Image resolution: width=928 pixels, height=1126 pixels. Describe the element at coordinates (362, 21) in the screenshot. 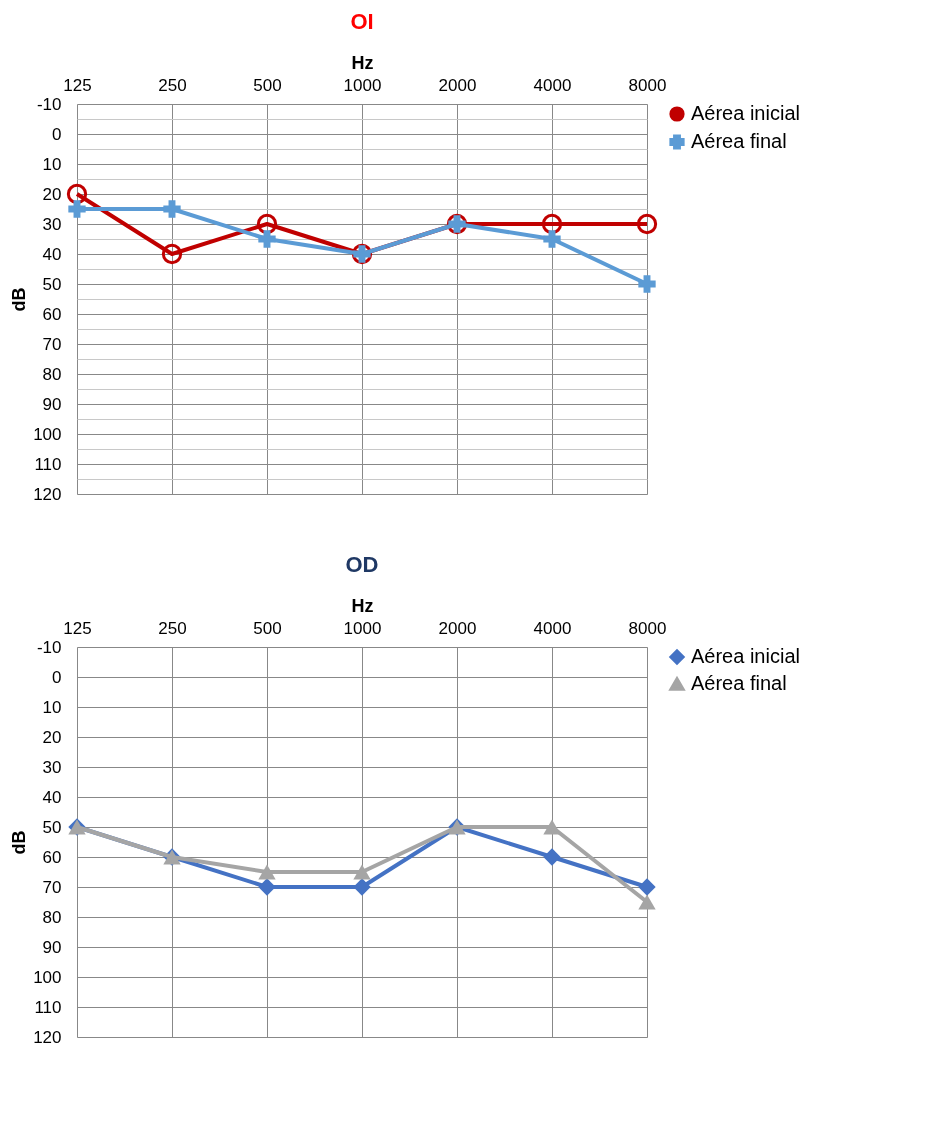

I see `chart-title: OI` at that location.